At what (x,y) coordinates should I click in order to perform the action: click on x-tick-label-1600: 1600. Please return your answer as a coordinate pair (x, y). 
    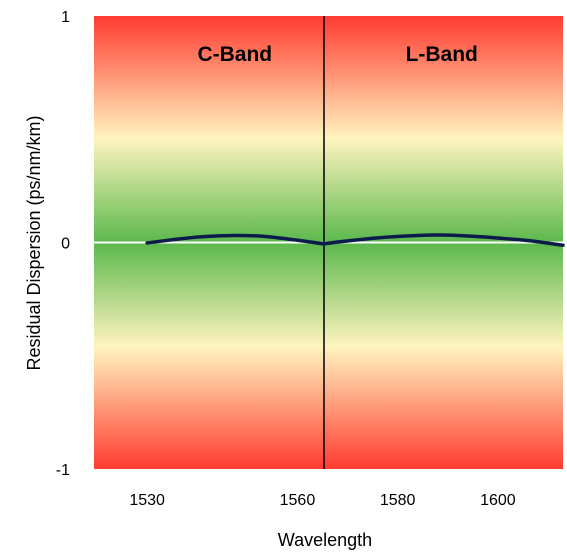
    Looking at the image, I should click on (498, 500).